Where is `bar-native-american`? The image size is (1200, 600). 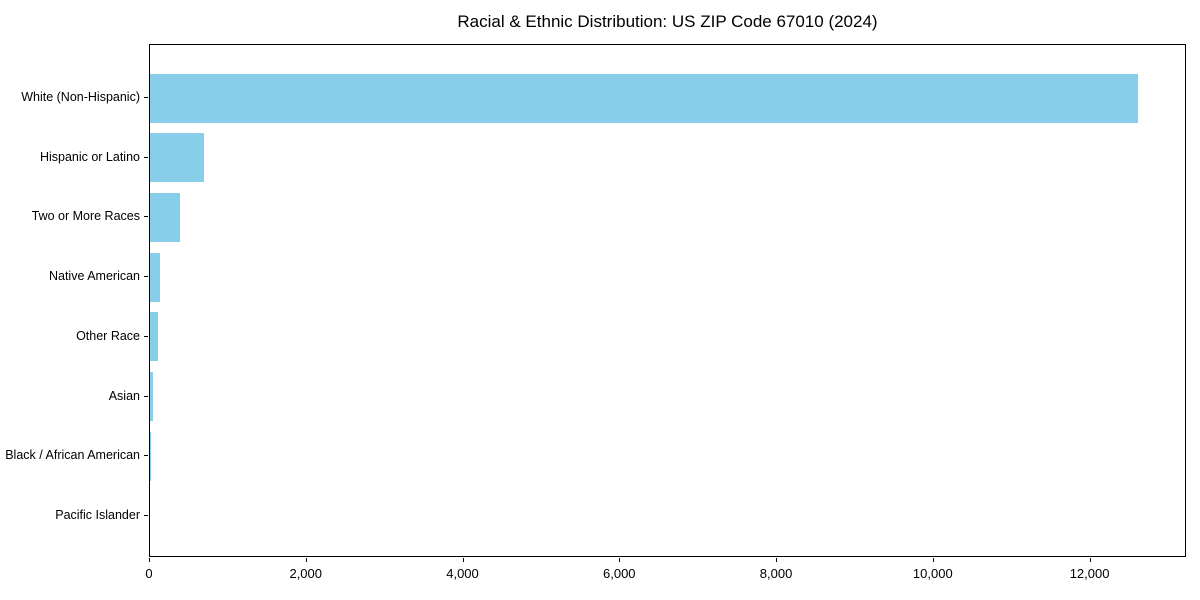 bar-native-american is located at coordinates (155, 277).